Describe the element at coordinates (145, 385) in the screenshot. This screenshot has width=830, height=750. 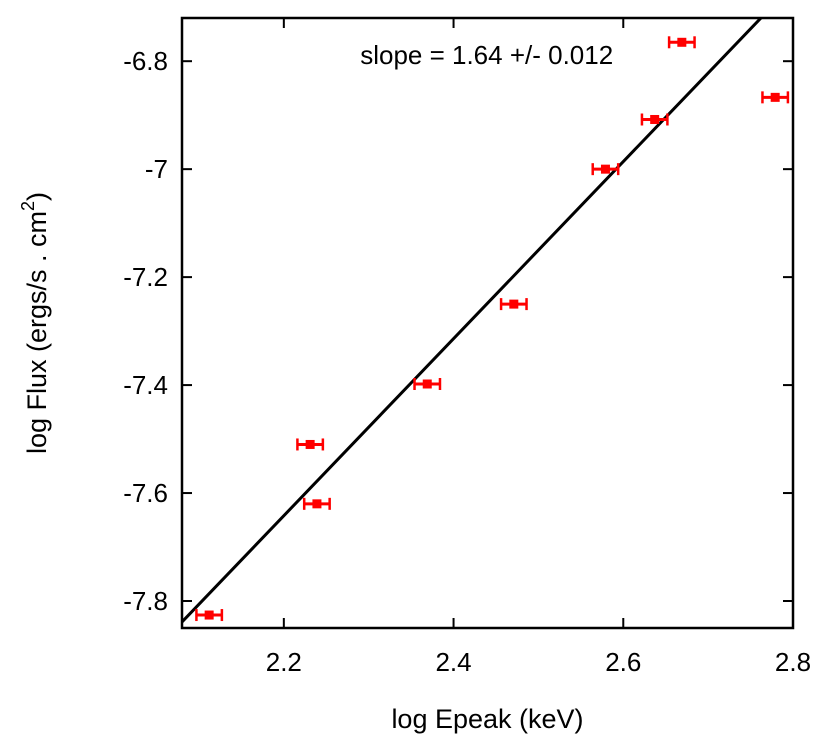
I see `y-tick-label: -7.4` at that location.